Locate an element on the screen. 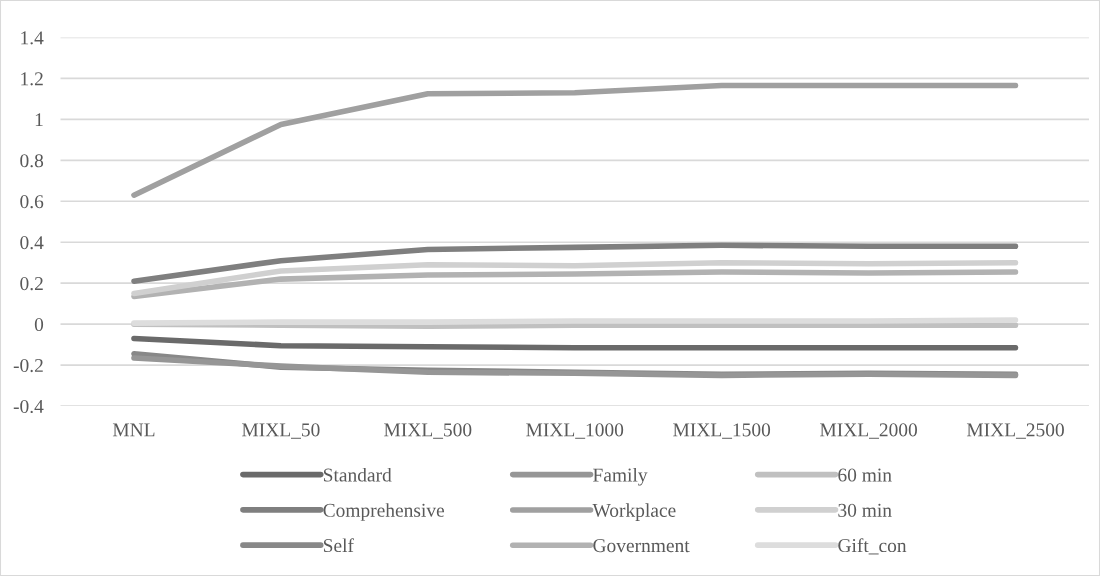 The height and width of the screenshot is (576, 1100). y-tick-label: 1.4 is located at coordinates (32, 38).